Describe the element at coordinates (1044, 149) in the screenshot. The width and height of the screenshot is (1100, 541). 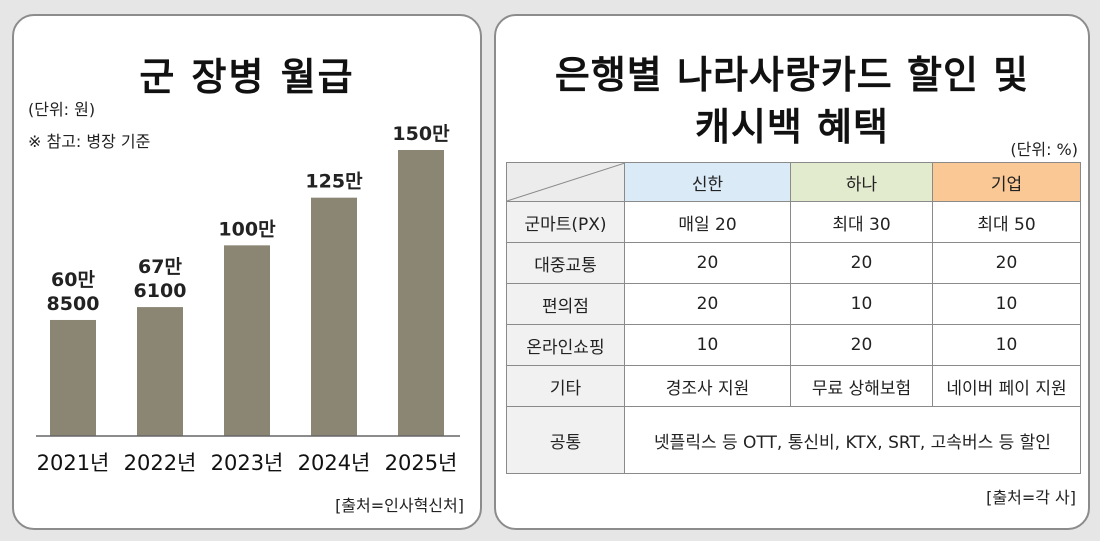
I see `benefit-unit-note: (단위: %)` at that location.